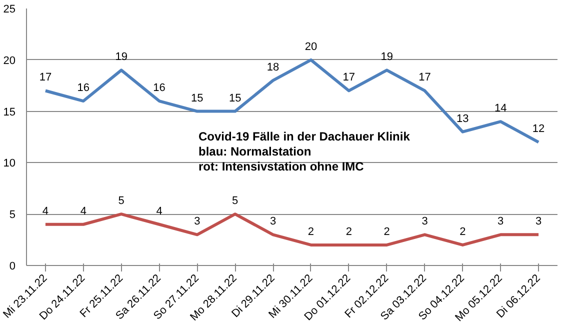 The image size is (565, 331). I want to click on y-tick-label: 10, so click(9, 164).